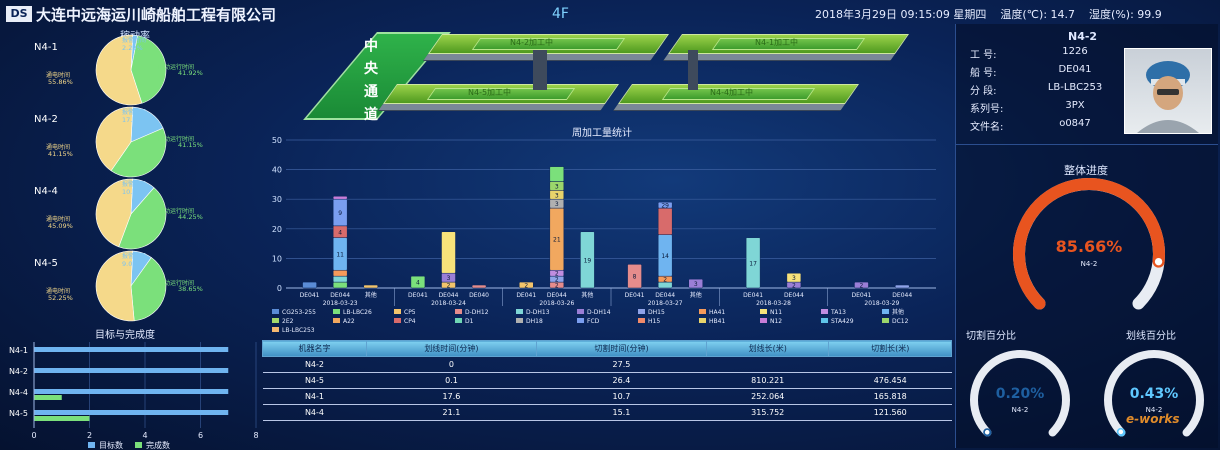 This screenshot has width=1220, height=450. Describe the element at coordinates (1075, 51) in the screenshot. I see `info-value: 1226` at that location.